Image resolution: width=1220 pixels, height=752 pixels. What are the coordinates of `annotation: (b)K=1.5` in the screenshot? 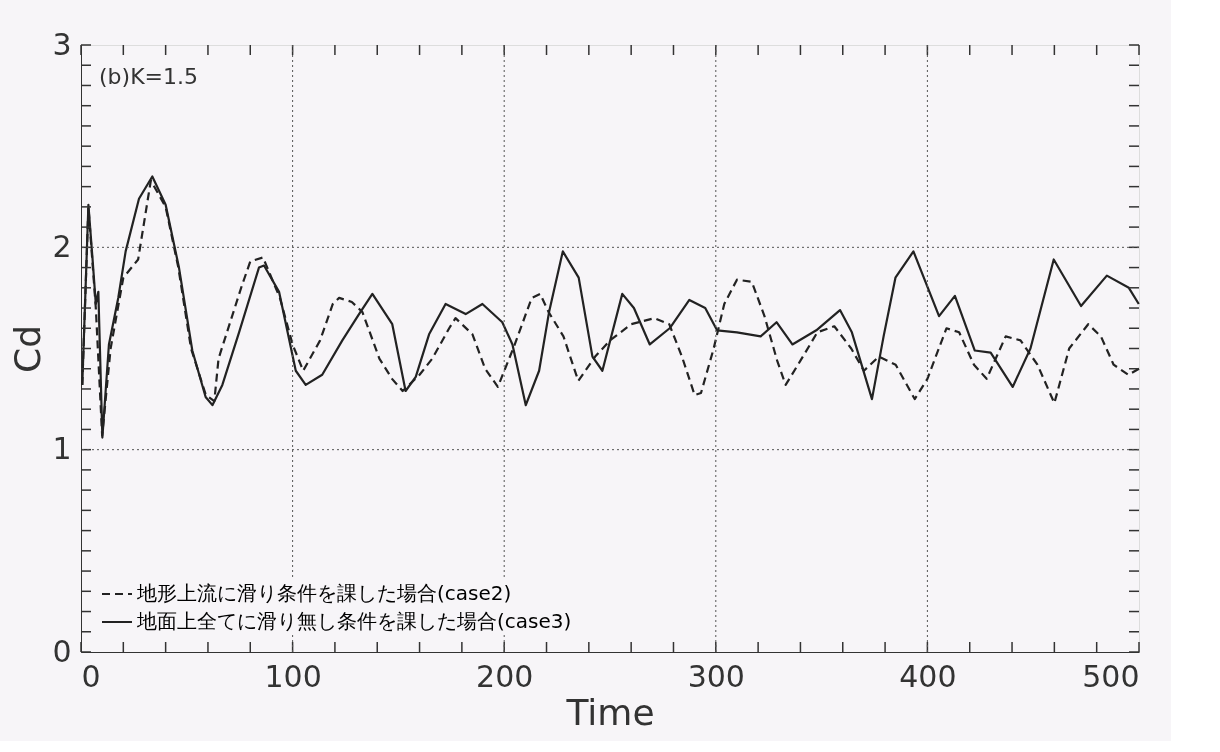 It's located at (148, 76).